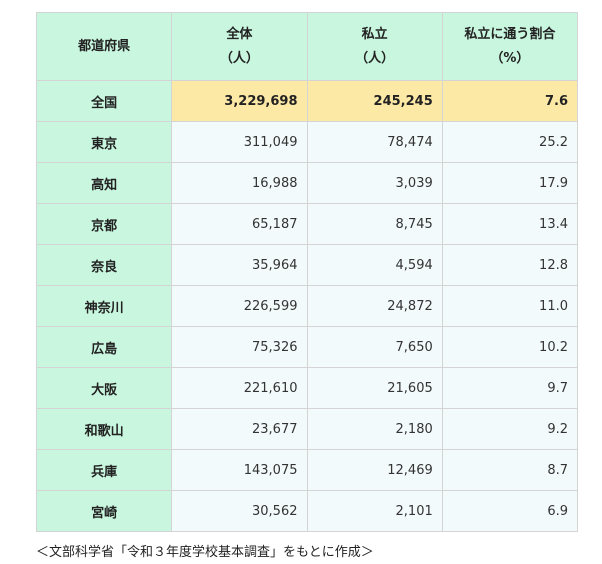  Describe the element at coordinates (374, 511) in the screenshot. I see `private-cell: 2,101` at that location.